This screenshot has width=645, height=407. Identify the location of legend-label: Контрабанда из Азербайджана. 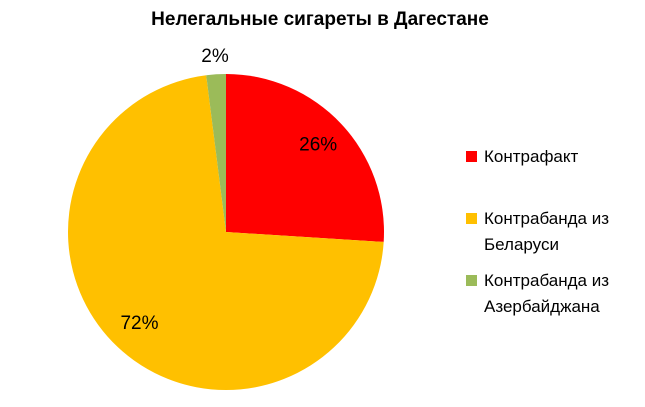
(547, 293).